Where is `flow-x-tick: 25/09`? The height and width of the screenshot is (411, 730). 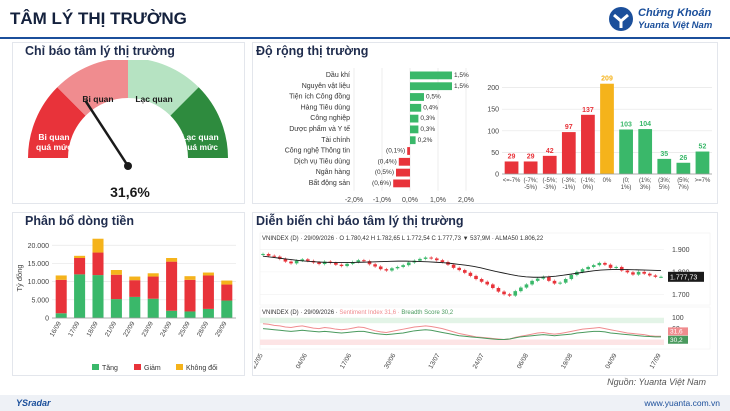 flow-x-tick: 25/09 is located at coordinates (185, 329).